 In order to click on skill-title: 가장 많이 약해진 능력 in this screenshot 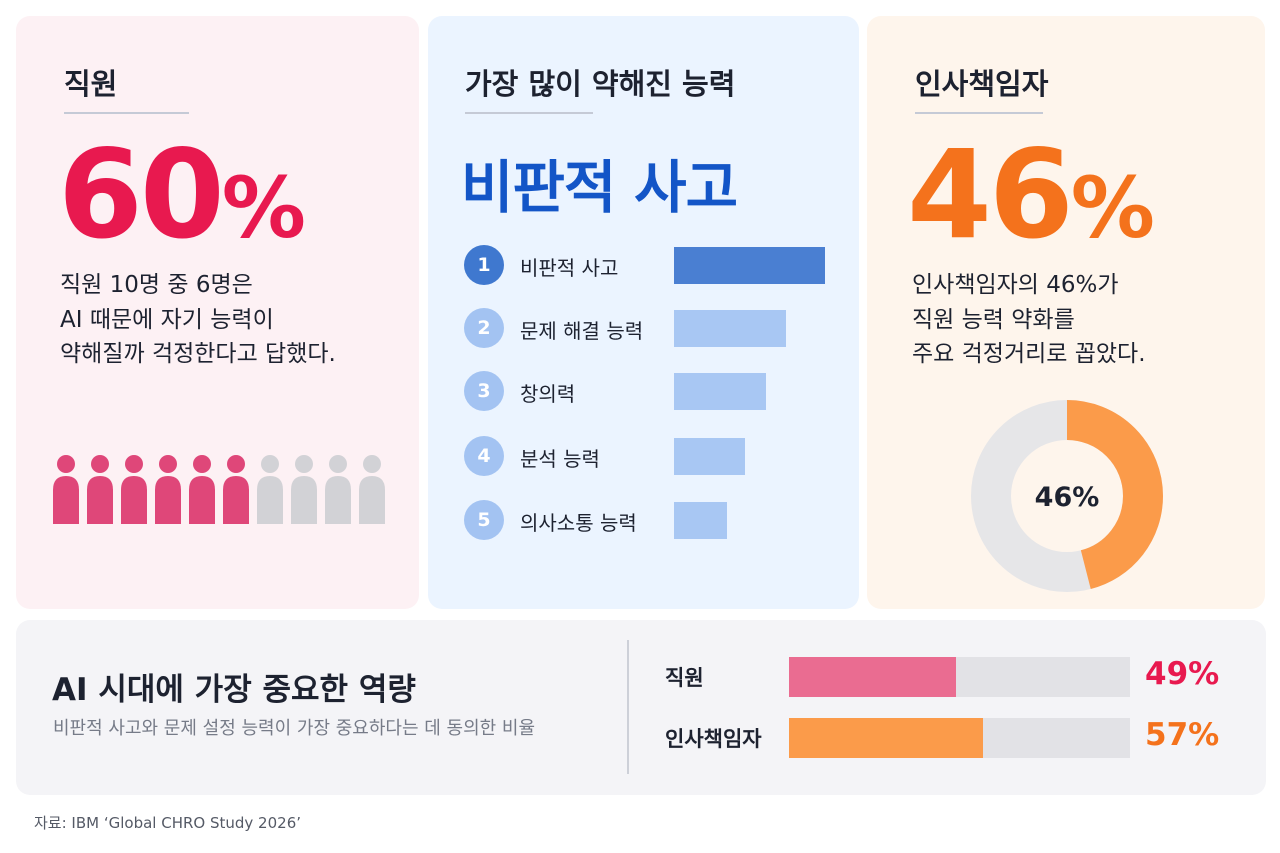, I will do `click(600, 84)`.